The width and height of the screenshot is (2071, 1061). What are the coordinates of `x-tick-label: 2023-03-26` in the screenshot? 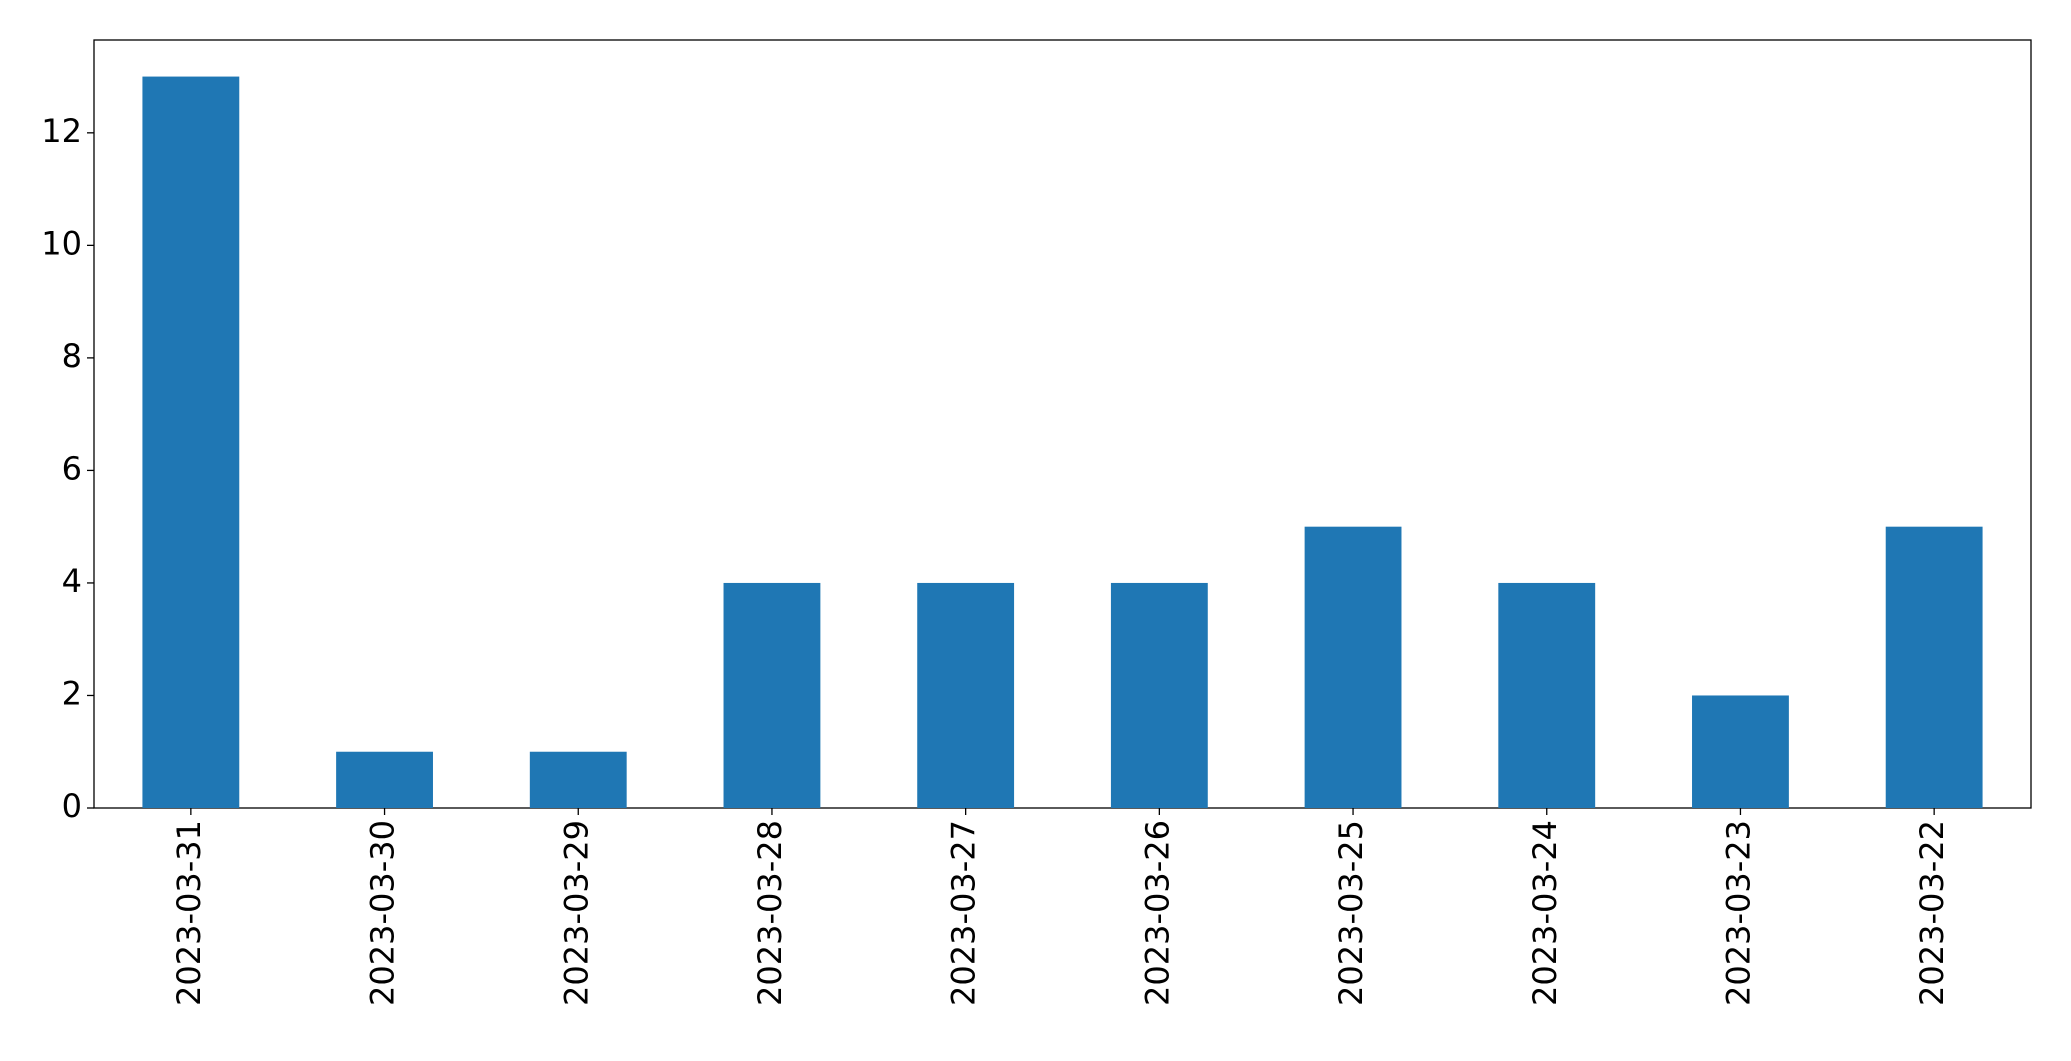 It's located at (1157, 913).